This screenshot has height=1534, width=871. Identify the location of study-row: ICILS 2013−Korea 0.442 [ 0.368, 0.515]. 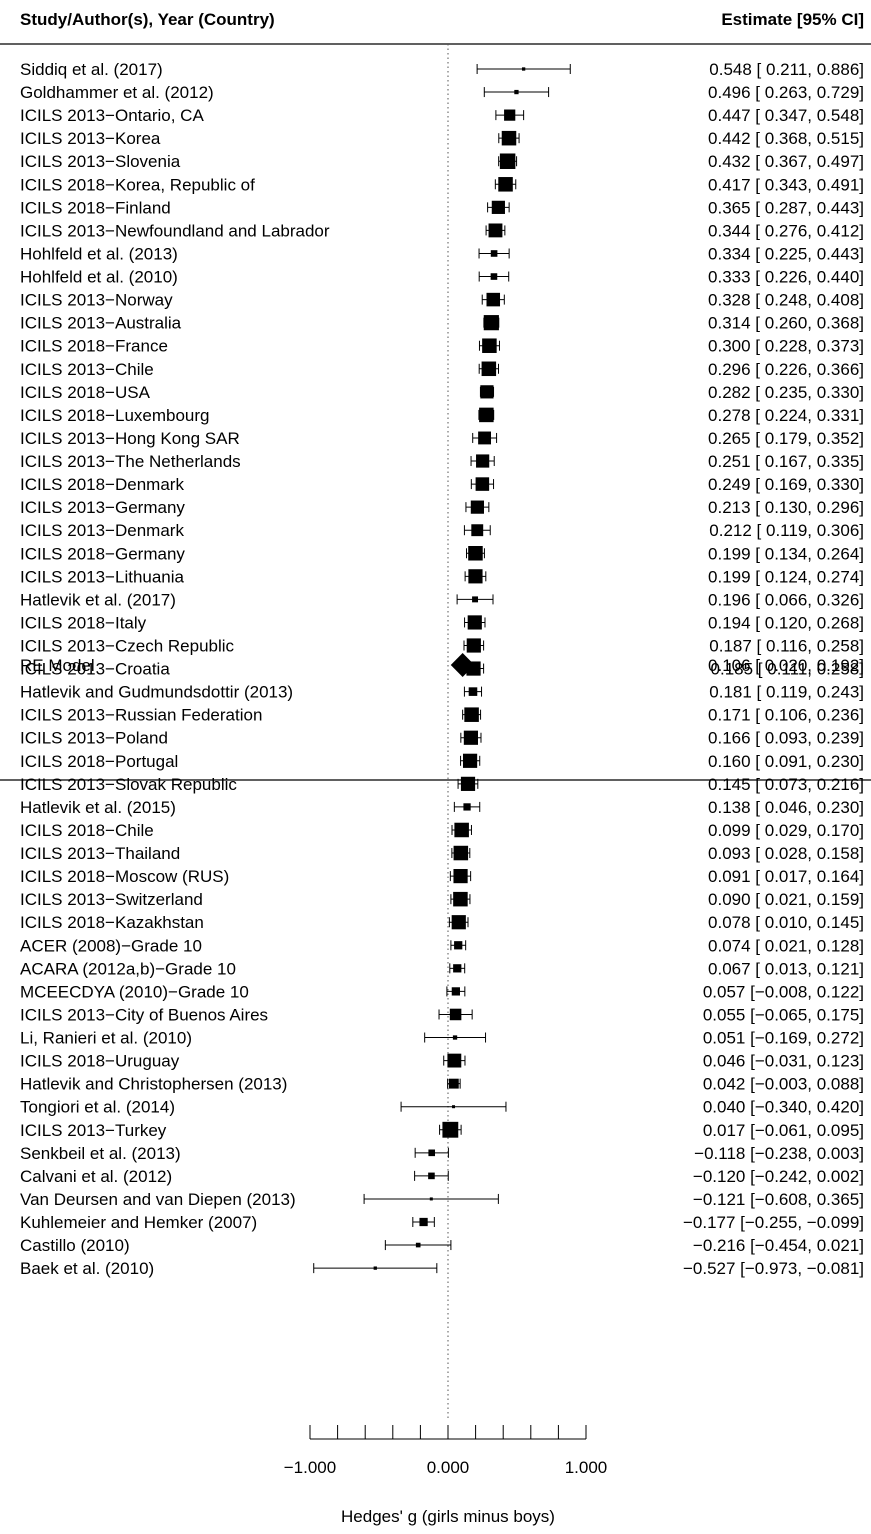
(442, 138).